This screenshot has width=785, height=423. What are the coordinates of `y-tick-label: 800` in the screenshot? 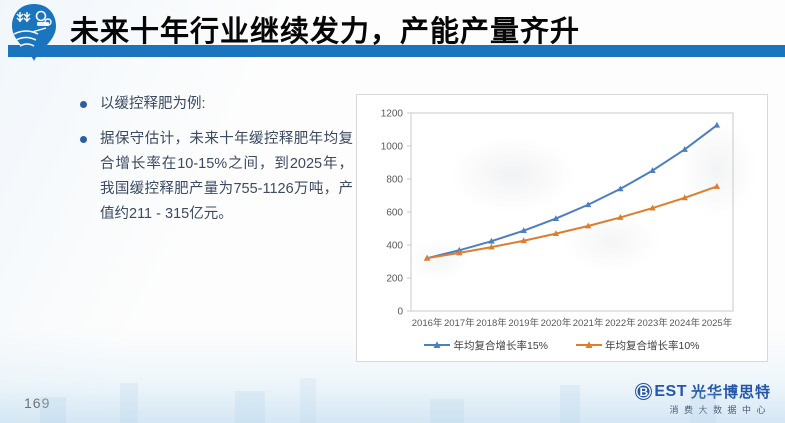 It's located at (394, 180).